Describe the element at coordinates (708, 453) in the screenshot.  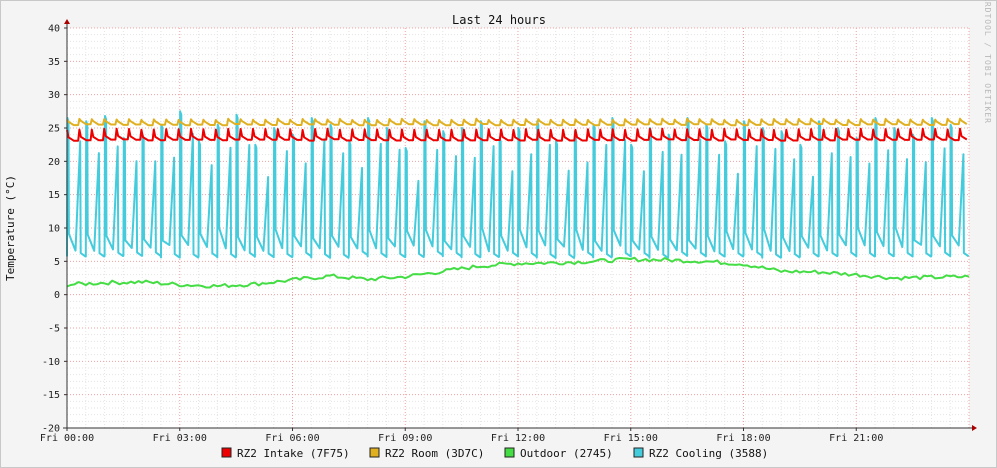
I see `legend-label: RZ2 Cooling (3588)` at that location.